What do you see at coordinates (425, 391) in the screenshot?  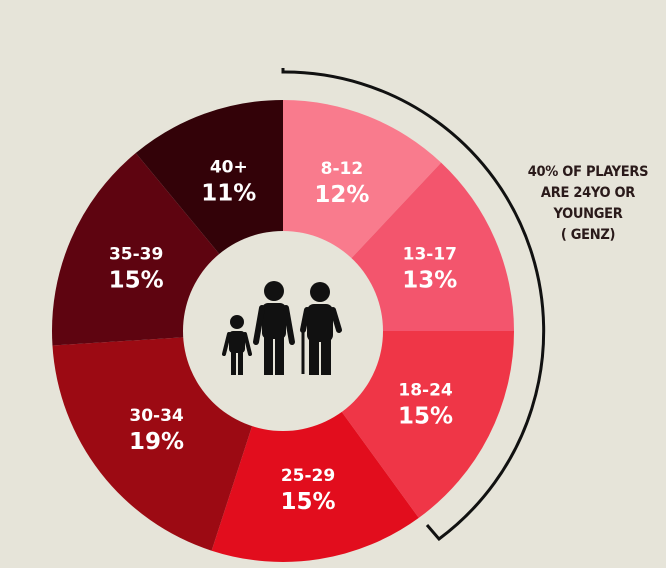 I see `slice-range-label: 18-24` at bounding box center [425, 391].